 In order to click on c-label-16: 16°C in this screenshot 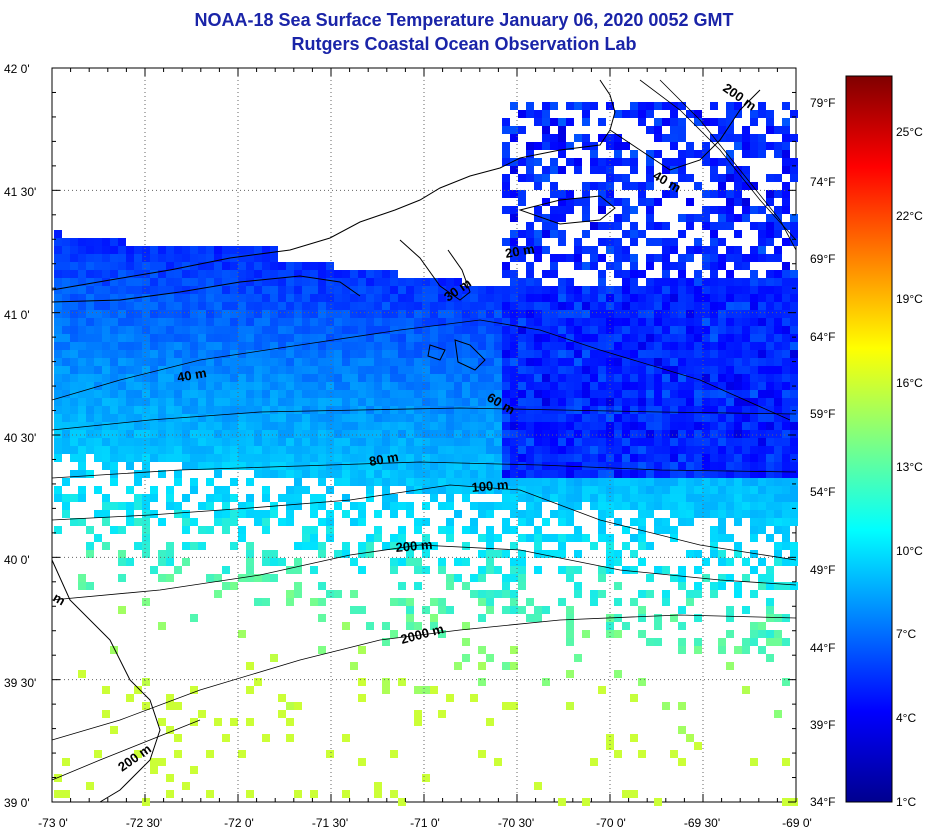, I will do `click(909, 383)`.